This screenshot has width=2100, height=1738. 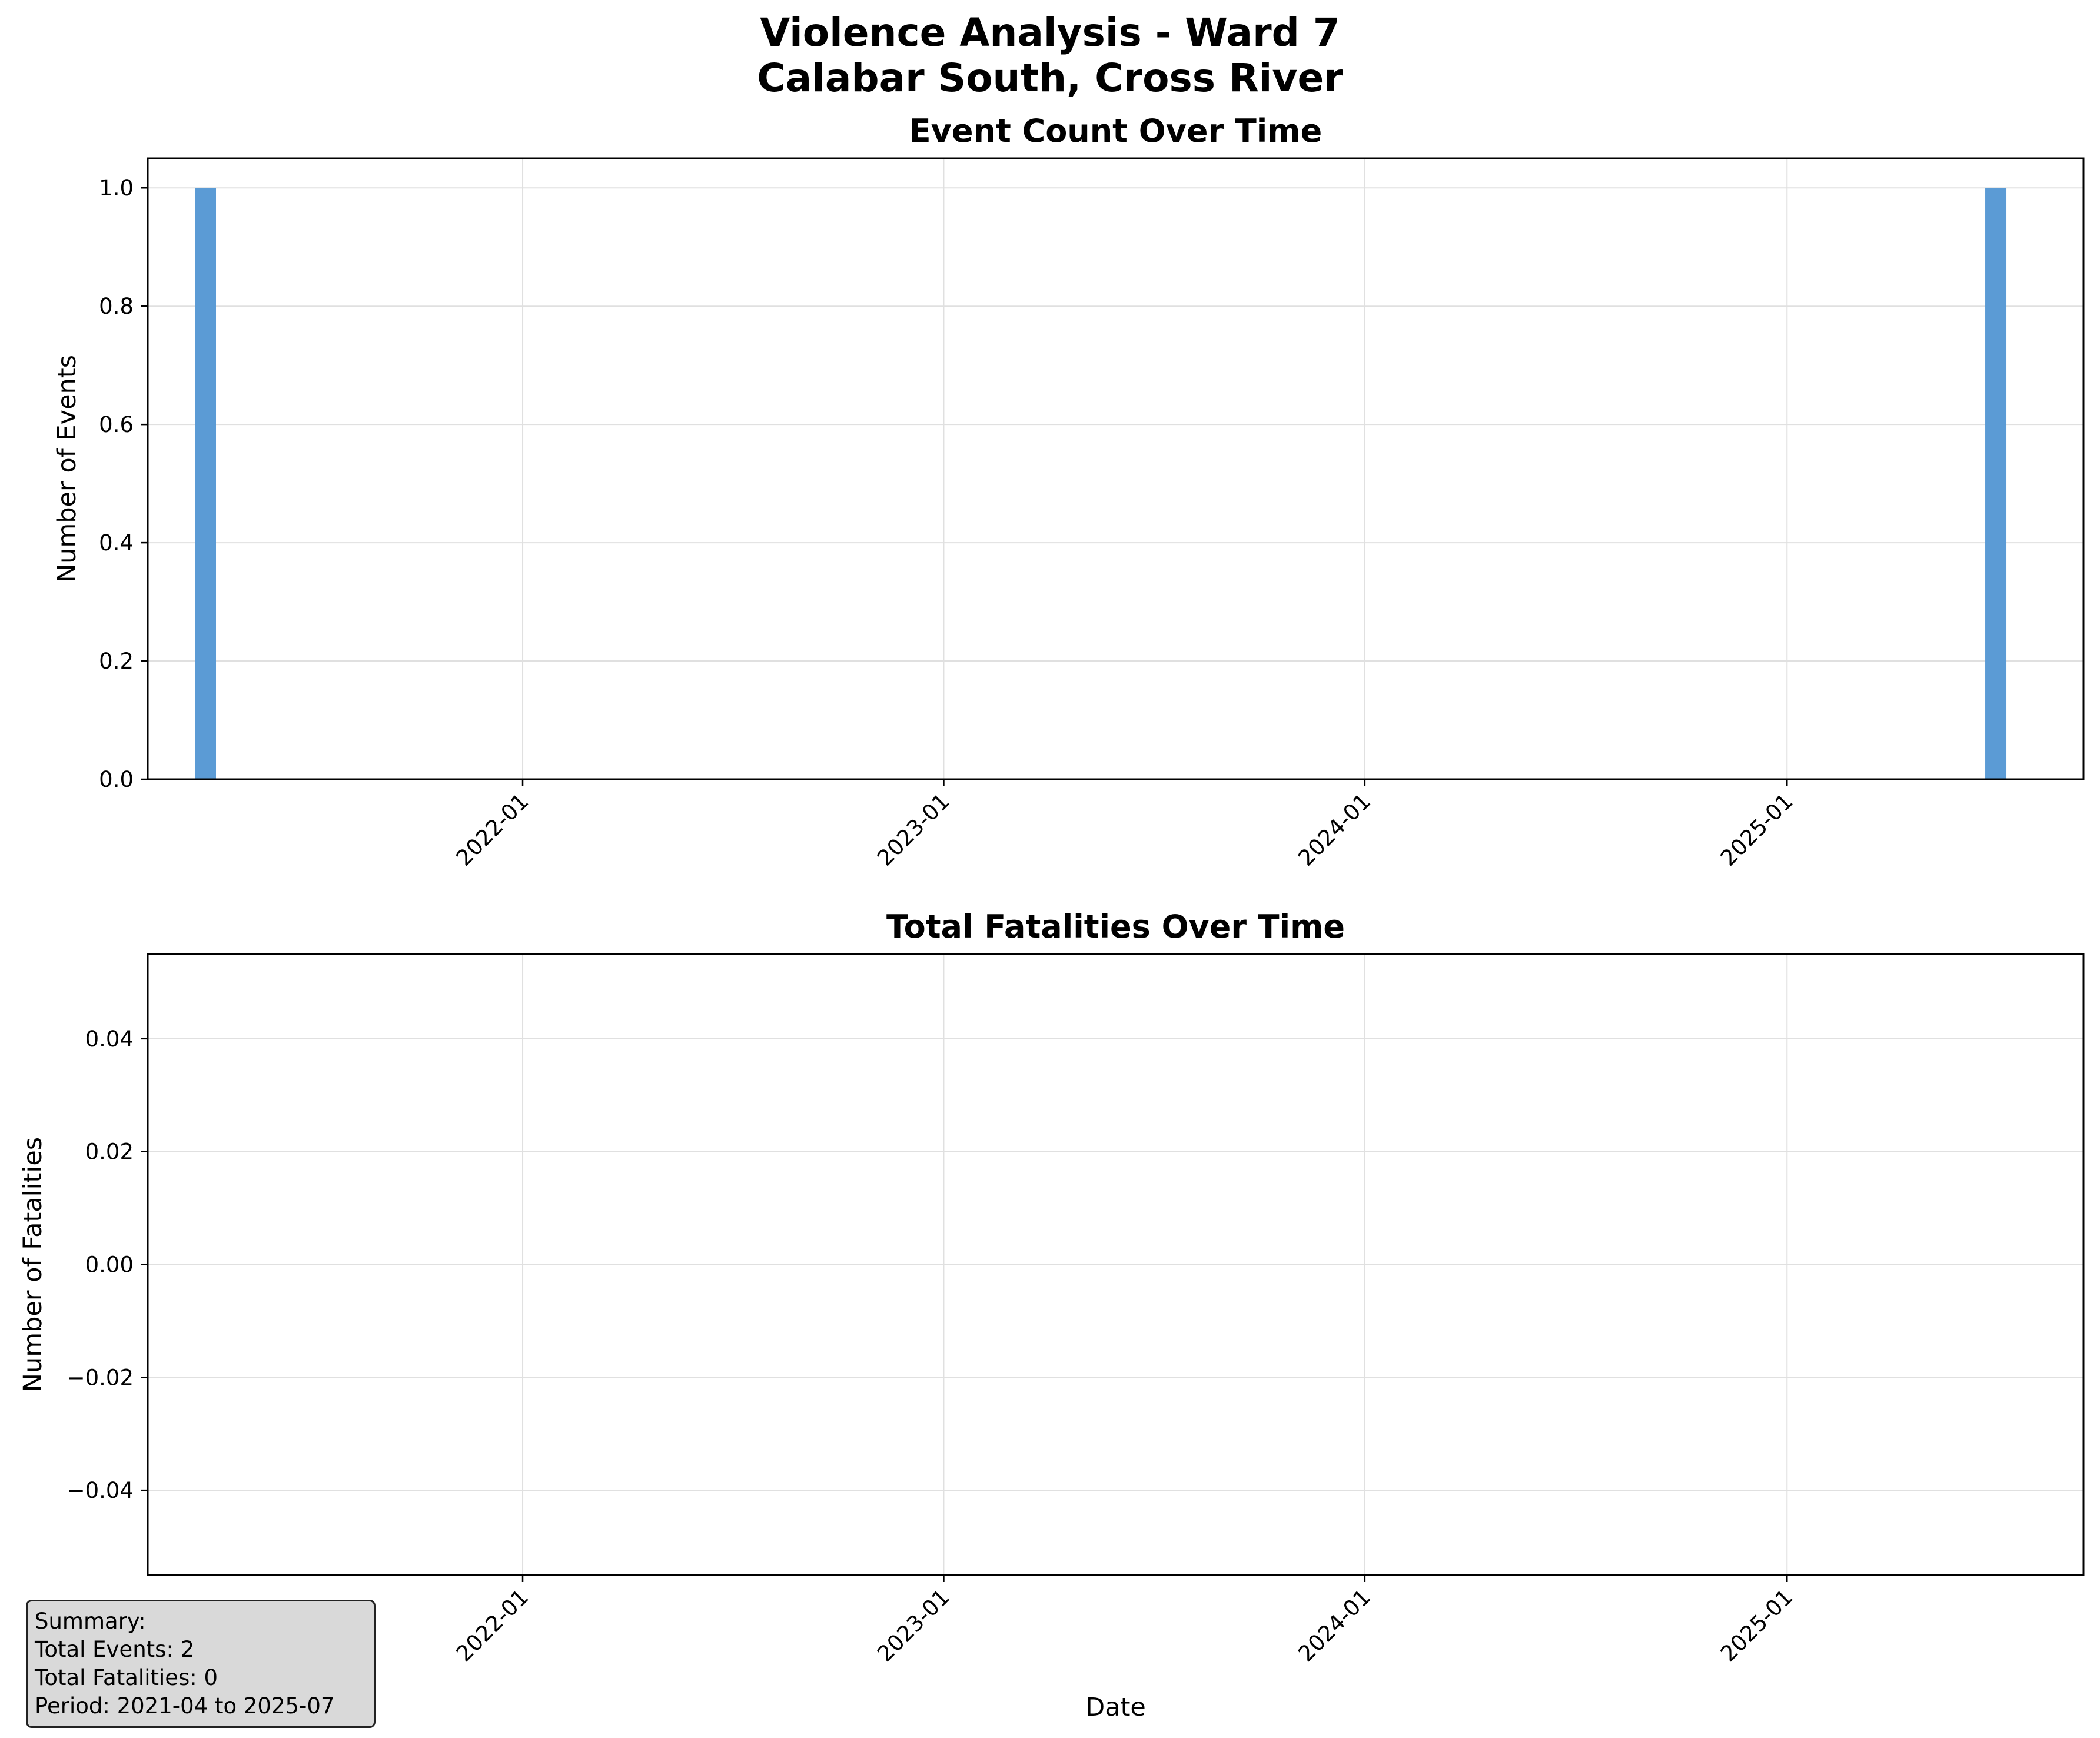 What do you see at coordinates (117, 188) in the screenshot?
I see `y-tick-label: 1.0` at bounding box center [117, 188].